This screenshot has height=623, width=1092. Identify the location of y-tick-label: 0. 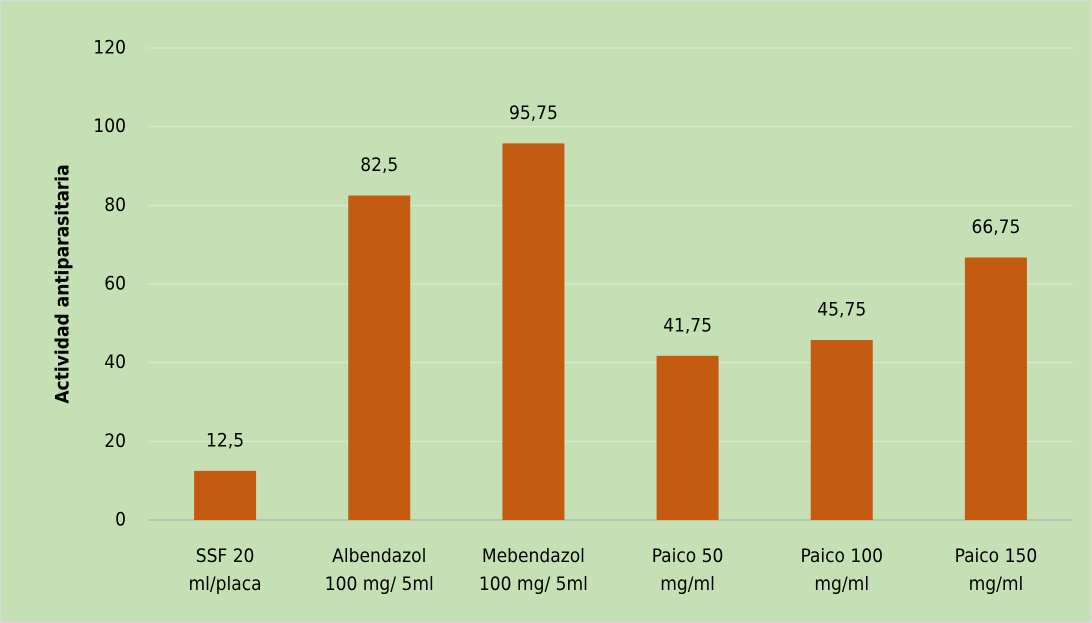
(120, 520).